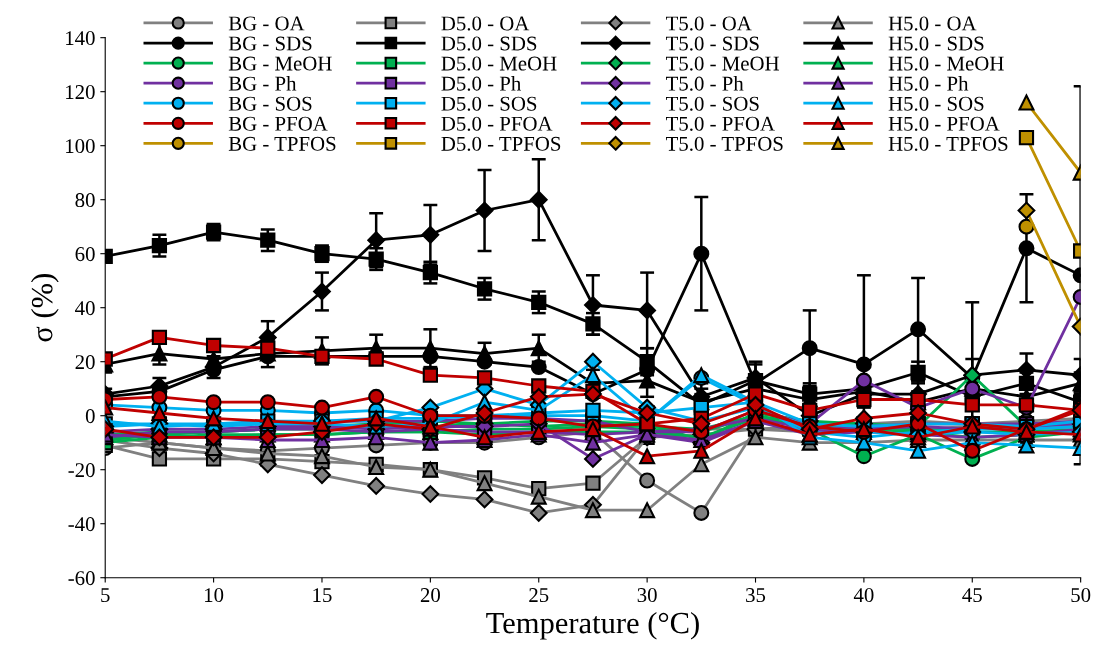 Image resolution: width=1096 pixels, height=661 pixels. What do you see at coordinates (720, 123) in the screenshot?
I see `legend-label: T5.0 - PFOA` at bounding box center [720, 123].